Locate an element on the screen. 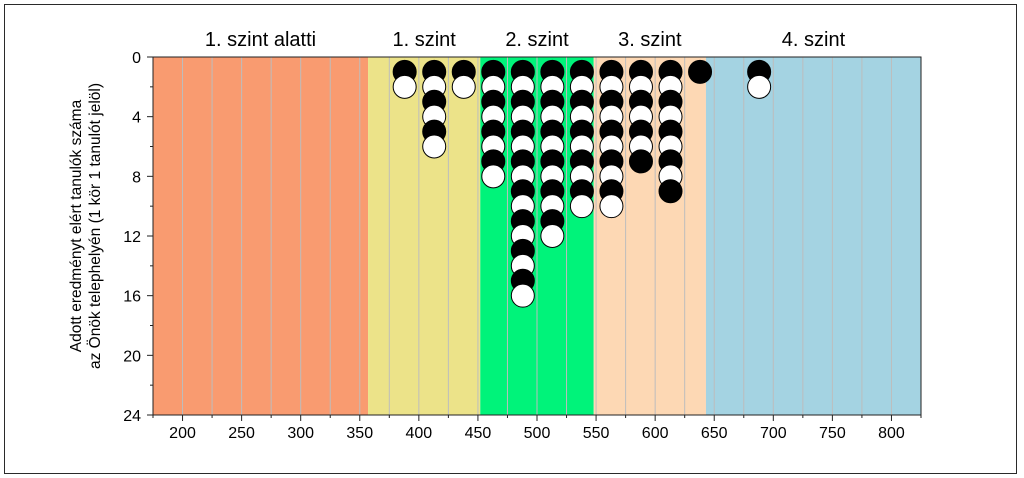 The image size is (1024, 478). y-axis-label-line-1: Adott eredményt elért tanulók száma is located at coordinates (76, 225).